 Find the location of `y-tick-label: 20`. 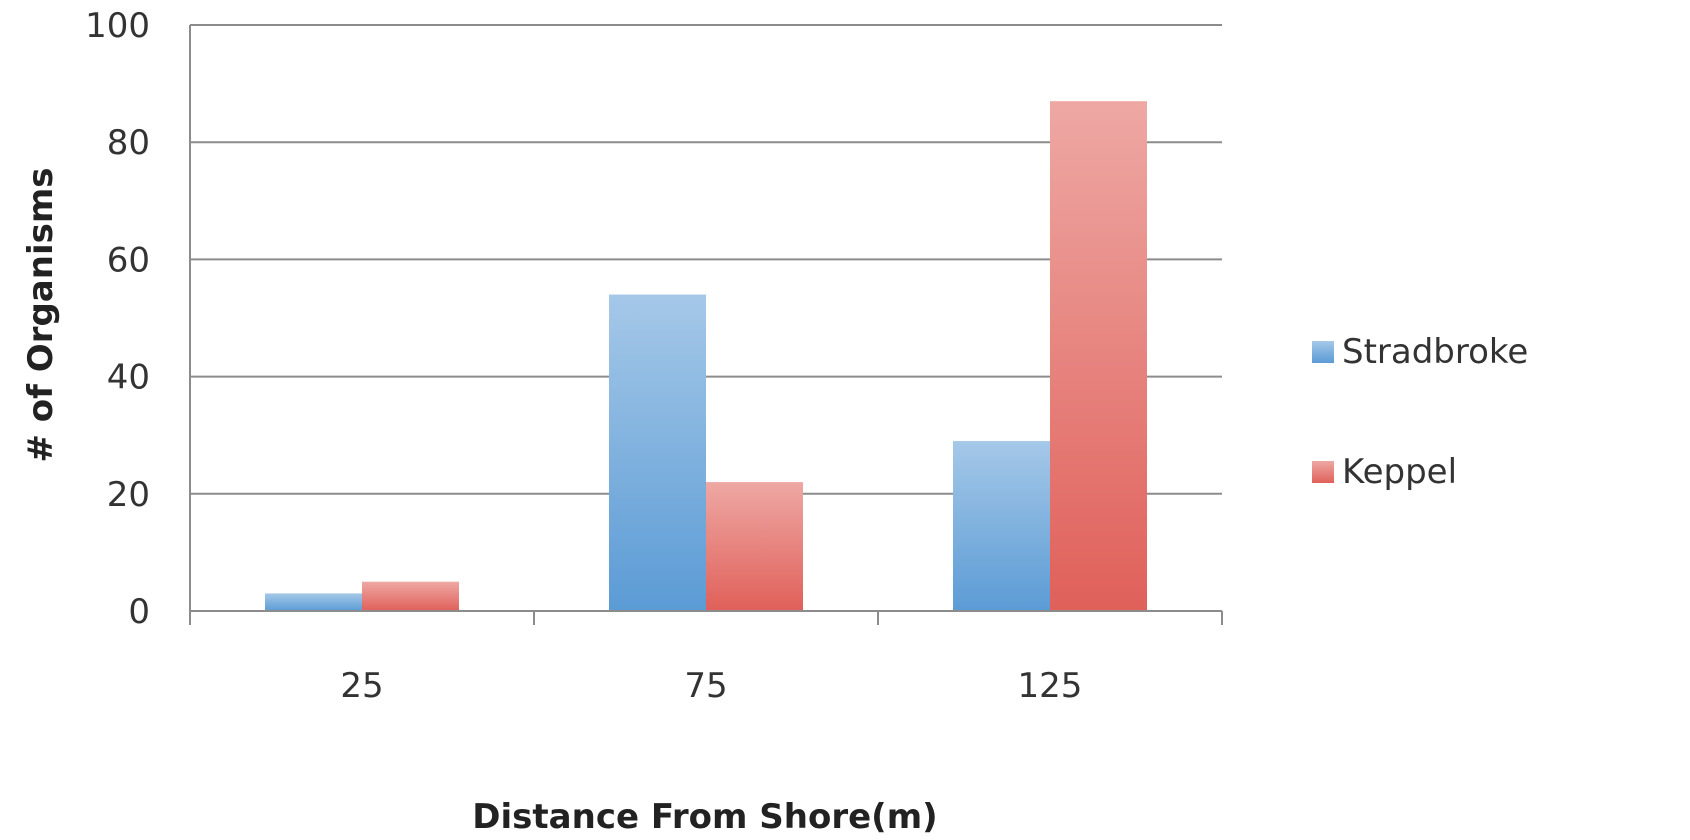

y-tick-label: 20 is located at coordinates (128, 495).